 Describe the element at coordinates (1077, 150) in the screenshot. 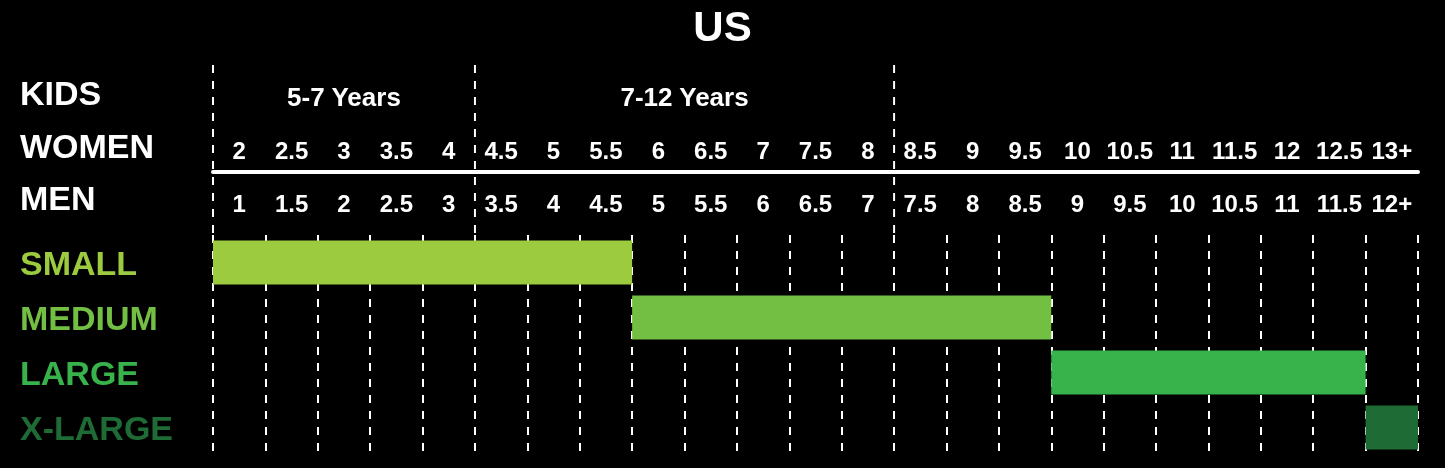

I see `x-tick-label: 10` at that location.